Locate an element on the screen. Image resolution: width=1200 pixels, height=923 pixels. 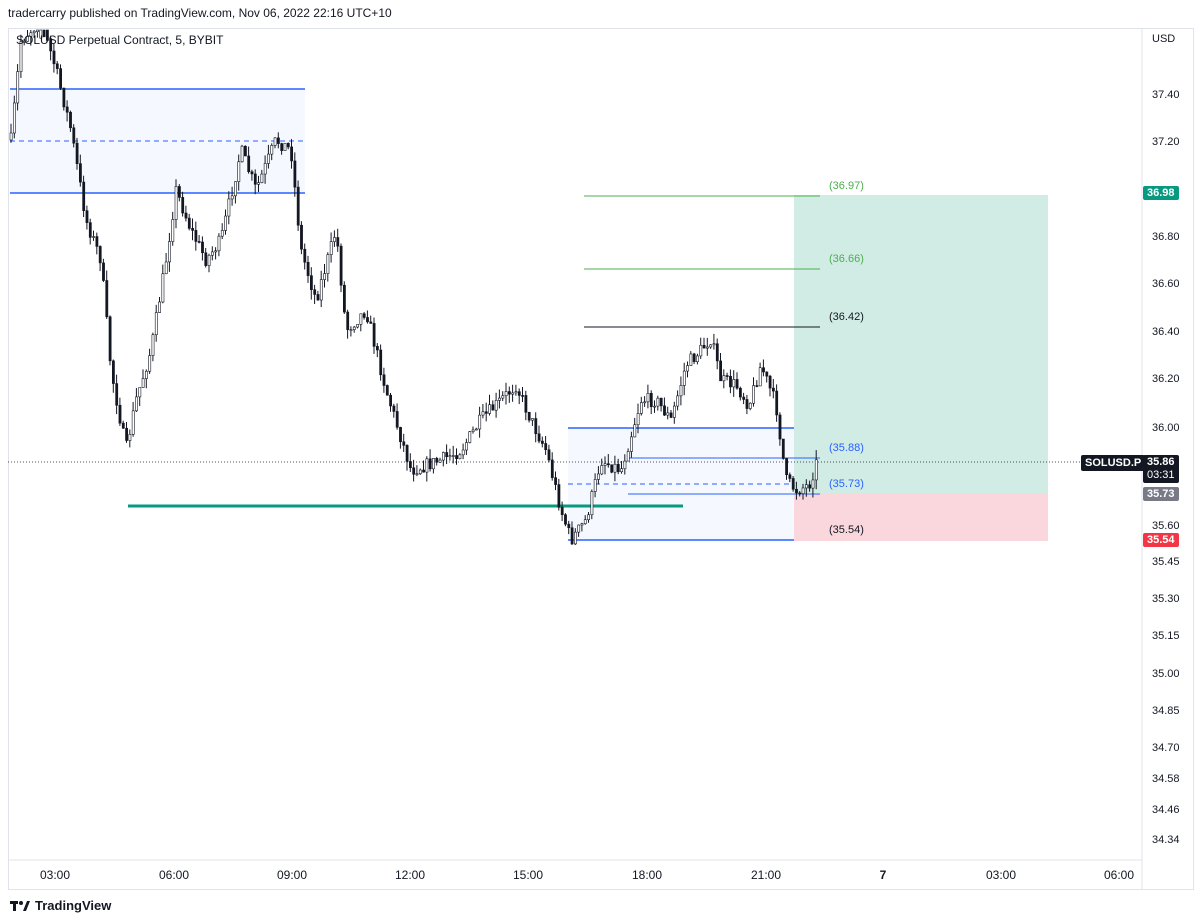
y-tick: 35.45 is located at coordinates (1166, 562).